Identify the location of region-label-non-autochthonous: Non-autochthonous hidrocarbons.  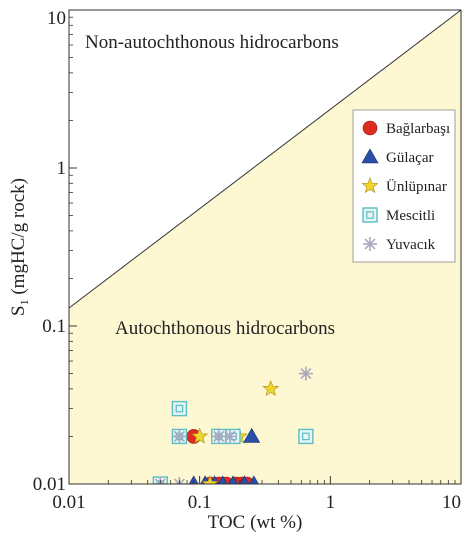
(212, 42).